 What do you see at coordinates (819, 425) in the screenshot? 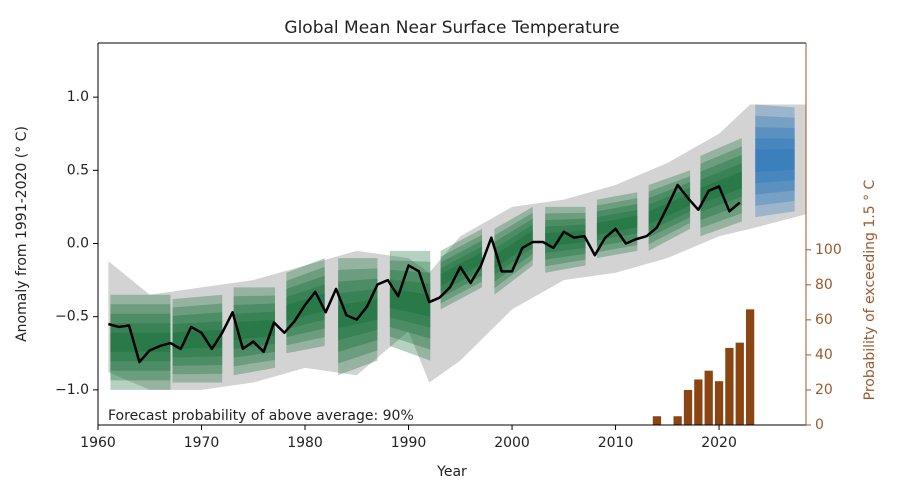
I see `y2-tick-label: 0` at bounding box center [819, 425].